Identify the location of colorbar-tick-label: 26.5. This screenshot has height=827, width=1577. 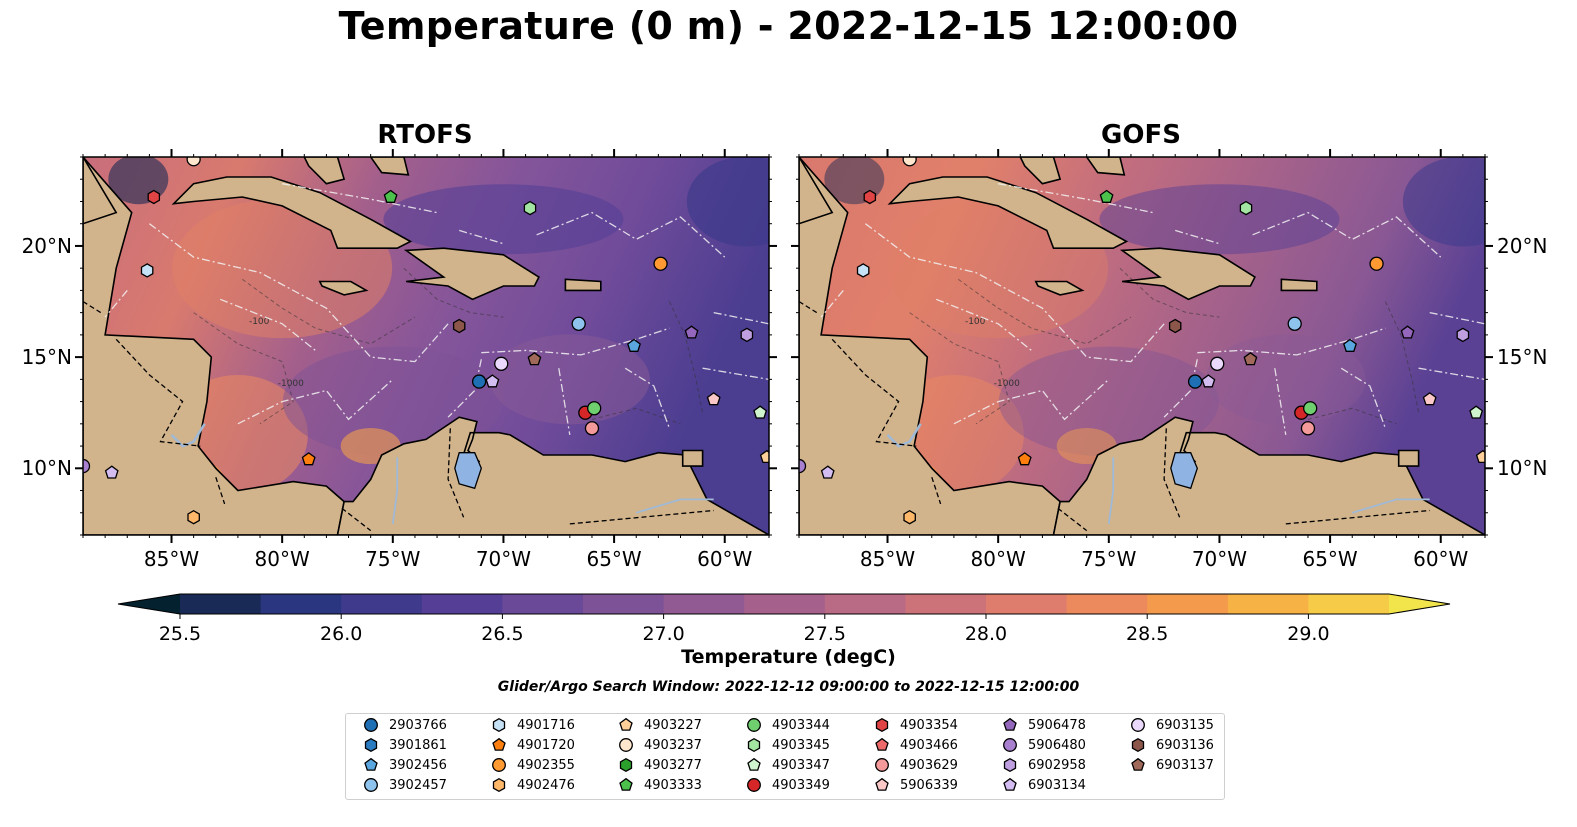
(502, 634).